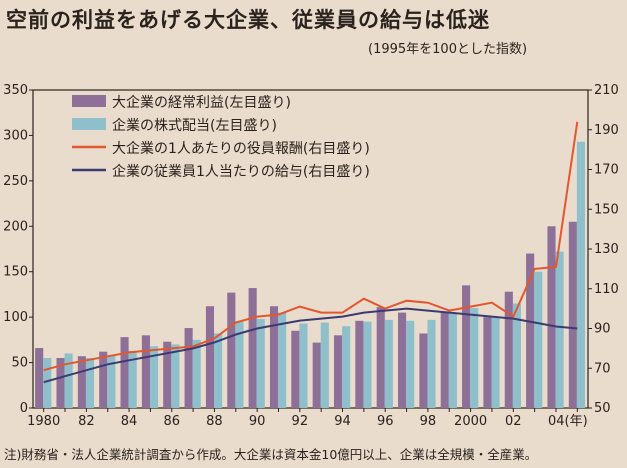 Image resolution: width=627 pixels, height=468 pixels. I want to click on x-axis-tick-label: 88, so click(214, 421).